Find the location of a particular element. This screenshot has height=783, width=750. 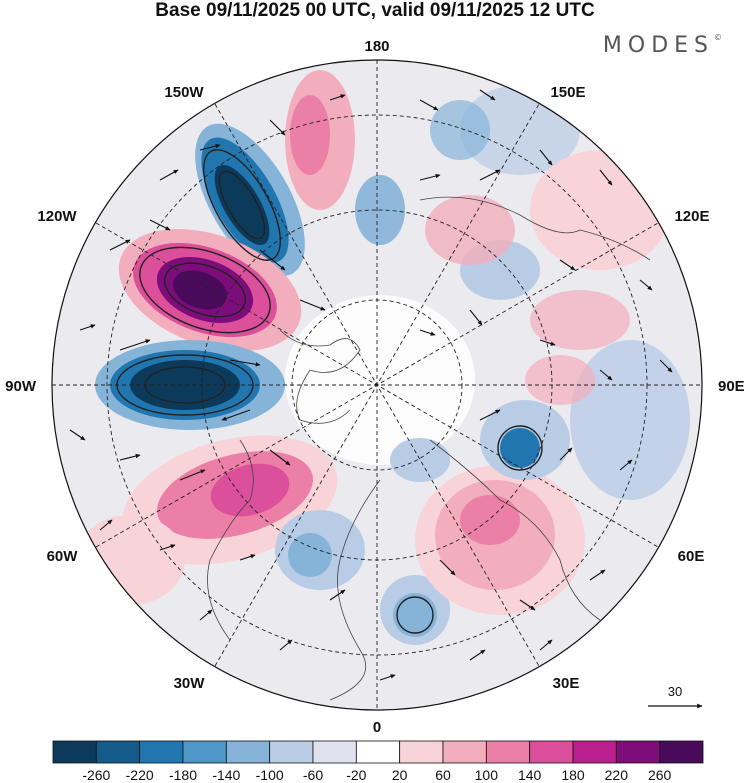

colorbar-tick-label: -260 is located at coordinates (96, 775).